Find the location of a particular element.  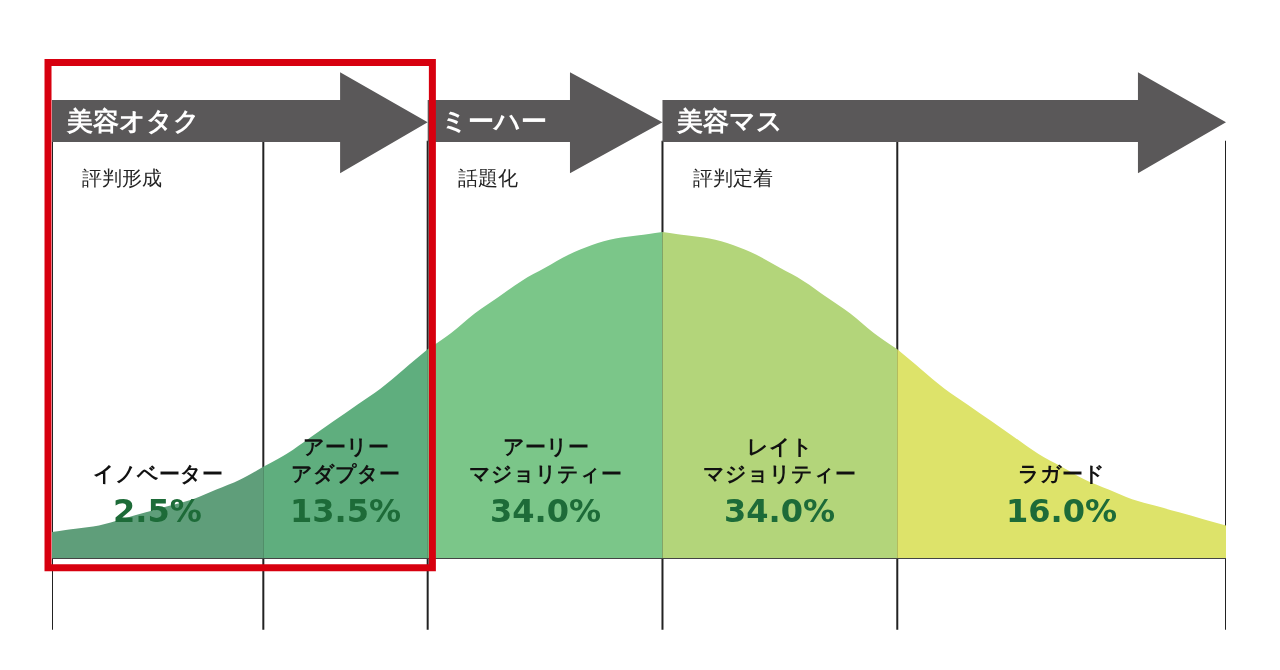

series-label: レイトマジョリティー is located at coordinates (779, 461).